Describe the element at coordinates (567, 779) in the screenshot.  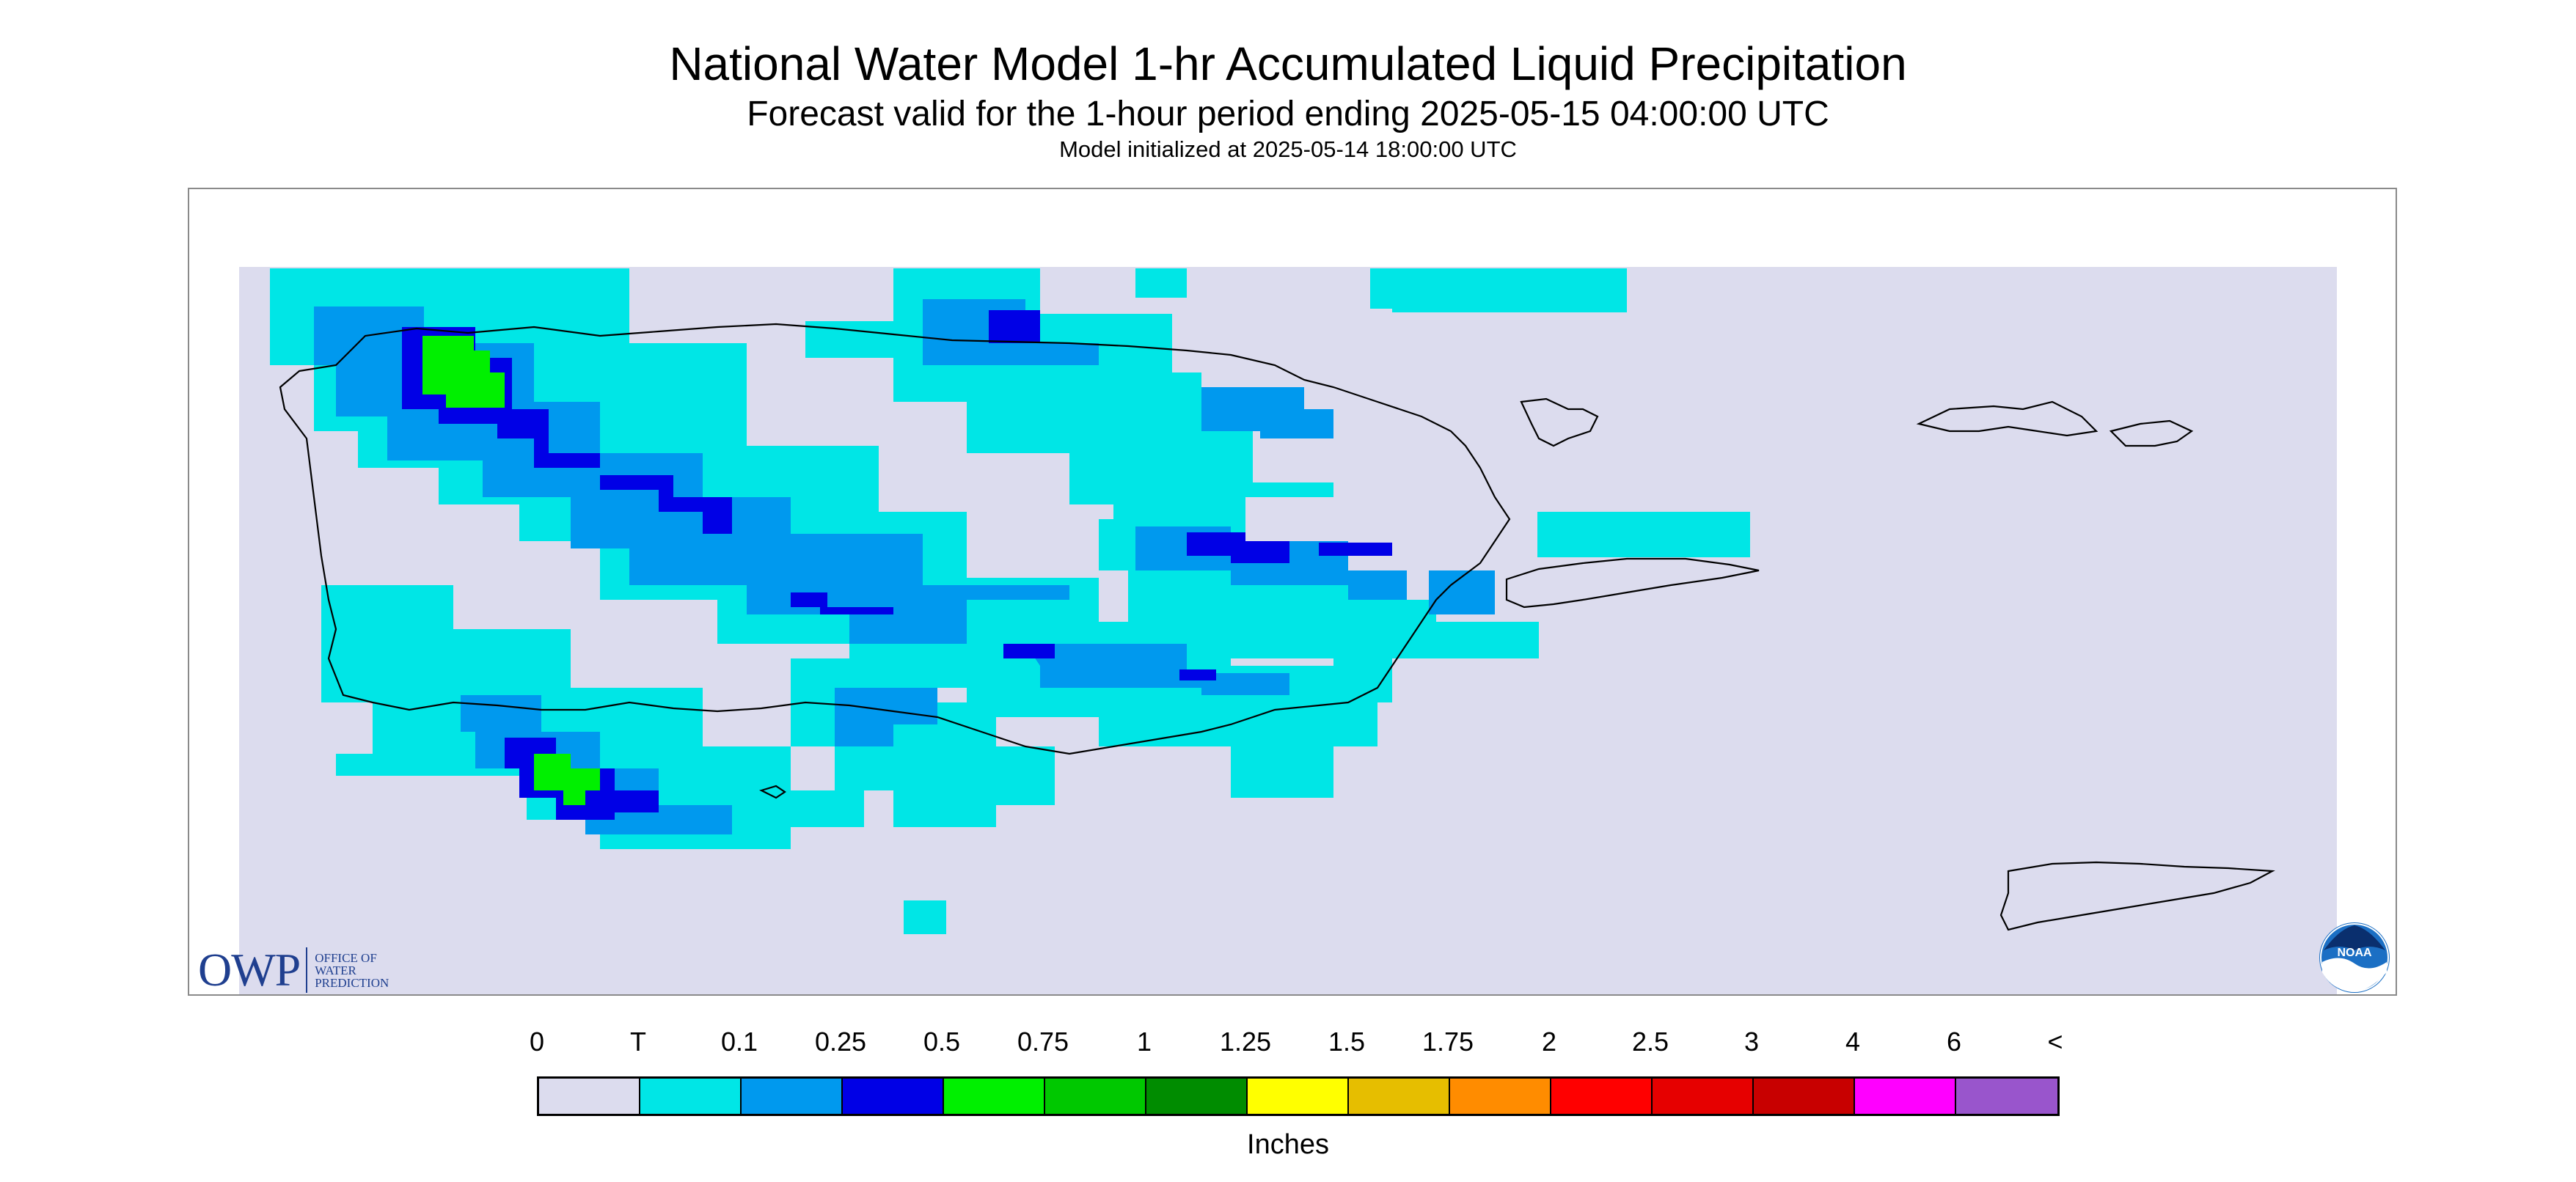
I see `band-0-5-south` at that location.